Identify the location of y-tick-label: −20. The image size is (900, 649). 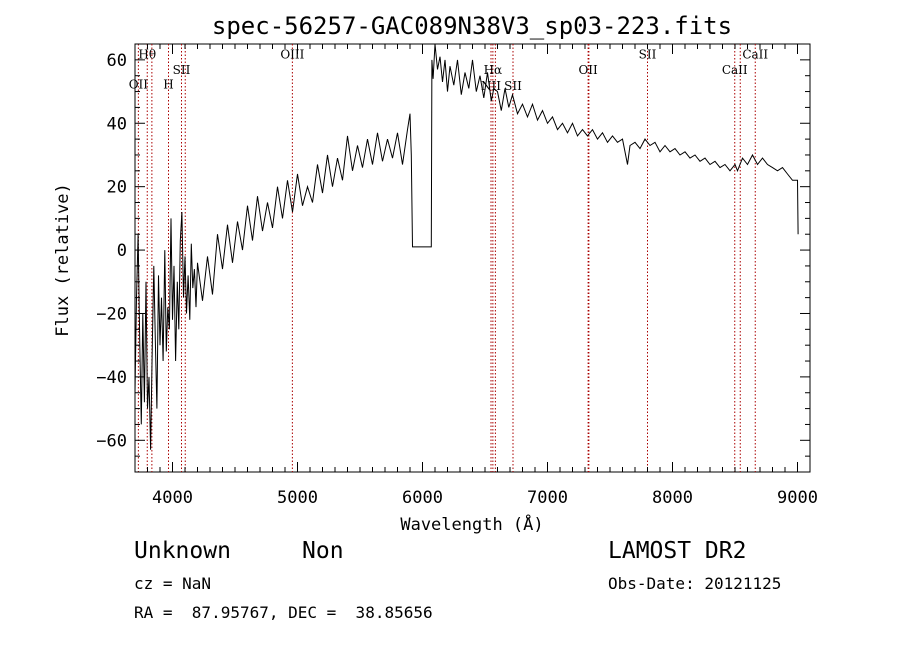
(111, 314).